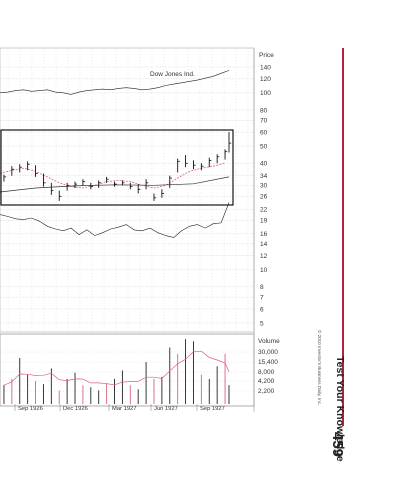 The height and width of the screenshot is (480, 404). What do you see at coordinates (265, 93) in the screenshot?
I see `price-tick-label: 100` at bounding box center [265, 93].